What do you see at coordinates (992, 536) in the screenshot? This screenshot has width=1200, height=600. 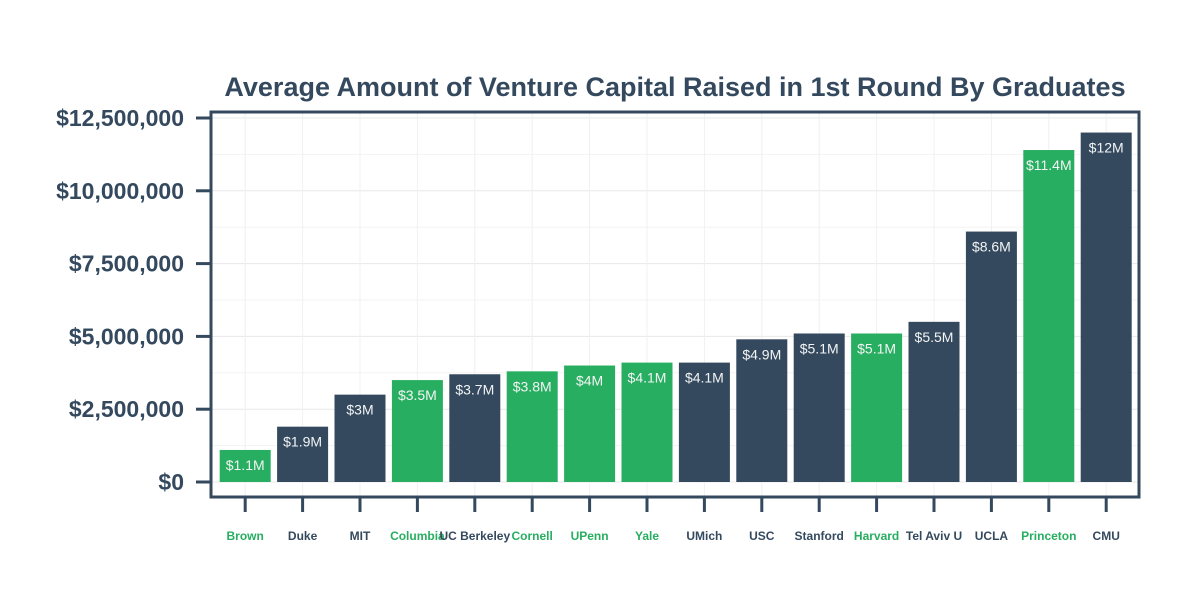 I see `x-tick-label: UCLA` at bounding box center [992, 536].